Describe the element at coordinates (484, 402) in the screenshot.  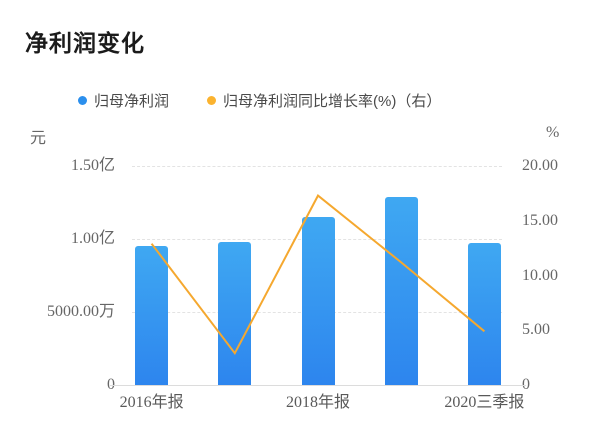
I see `x-axis-label-2020三季报: 2020三季报` at that location.